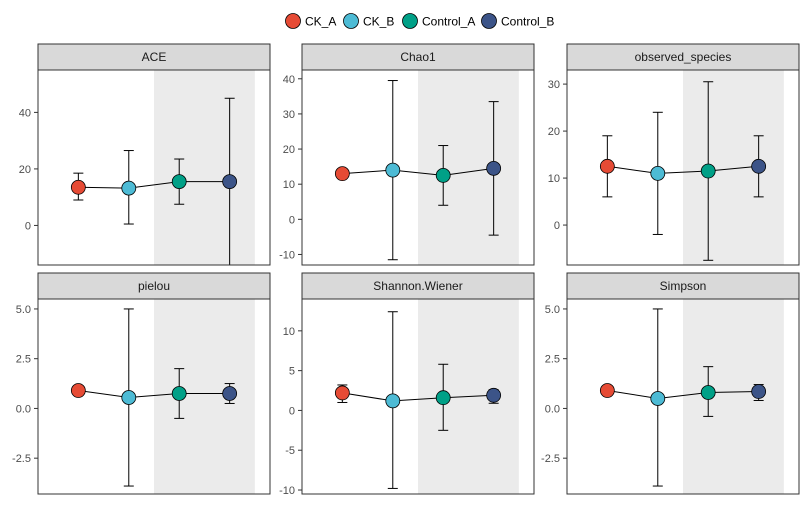 This screenshot has height=510, width=811. I want to click on panel-pielou: pielou -2.5 0.0 2.5 5.0, so click(141, 383).